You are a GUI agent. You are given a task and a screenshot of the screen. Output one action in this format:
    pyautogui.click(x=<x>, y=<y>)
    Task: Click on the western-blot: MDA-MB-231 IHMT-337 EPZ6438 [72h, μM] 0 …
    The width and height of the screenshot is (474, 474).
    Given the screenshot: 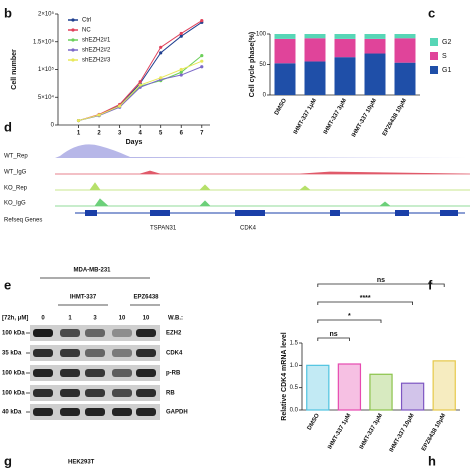 What is the action you would take?
    pyautogui.click(x=92, y=295)
    